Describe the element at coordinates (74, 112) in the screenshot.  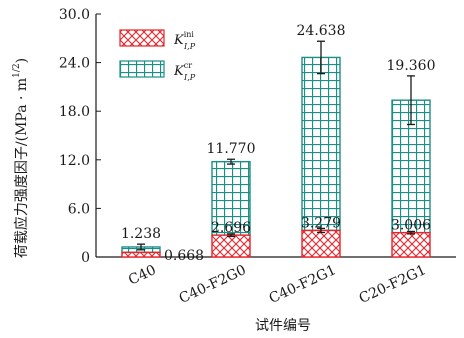
I see `y-tick-label: 18.0` at that location.